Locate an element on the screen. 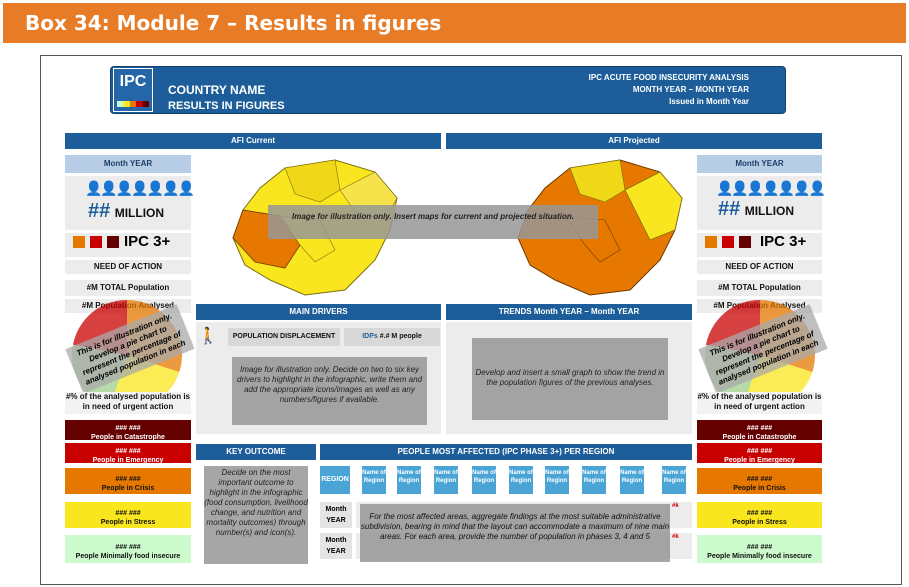  left-ipc3: IPC 3+ is located at coordinates (147, 241).